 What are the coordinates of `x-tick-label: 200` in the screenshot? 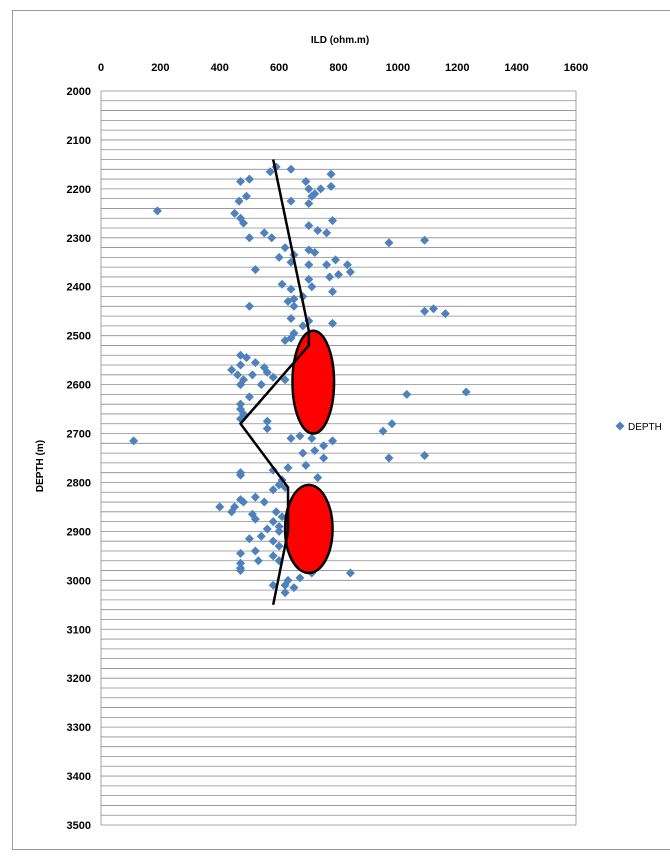 It's located at (160, 68).